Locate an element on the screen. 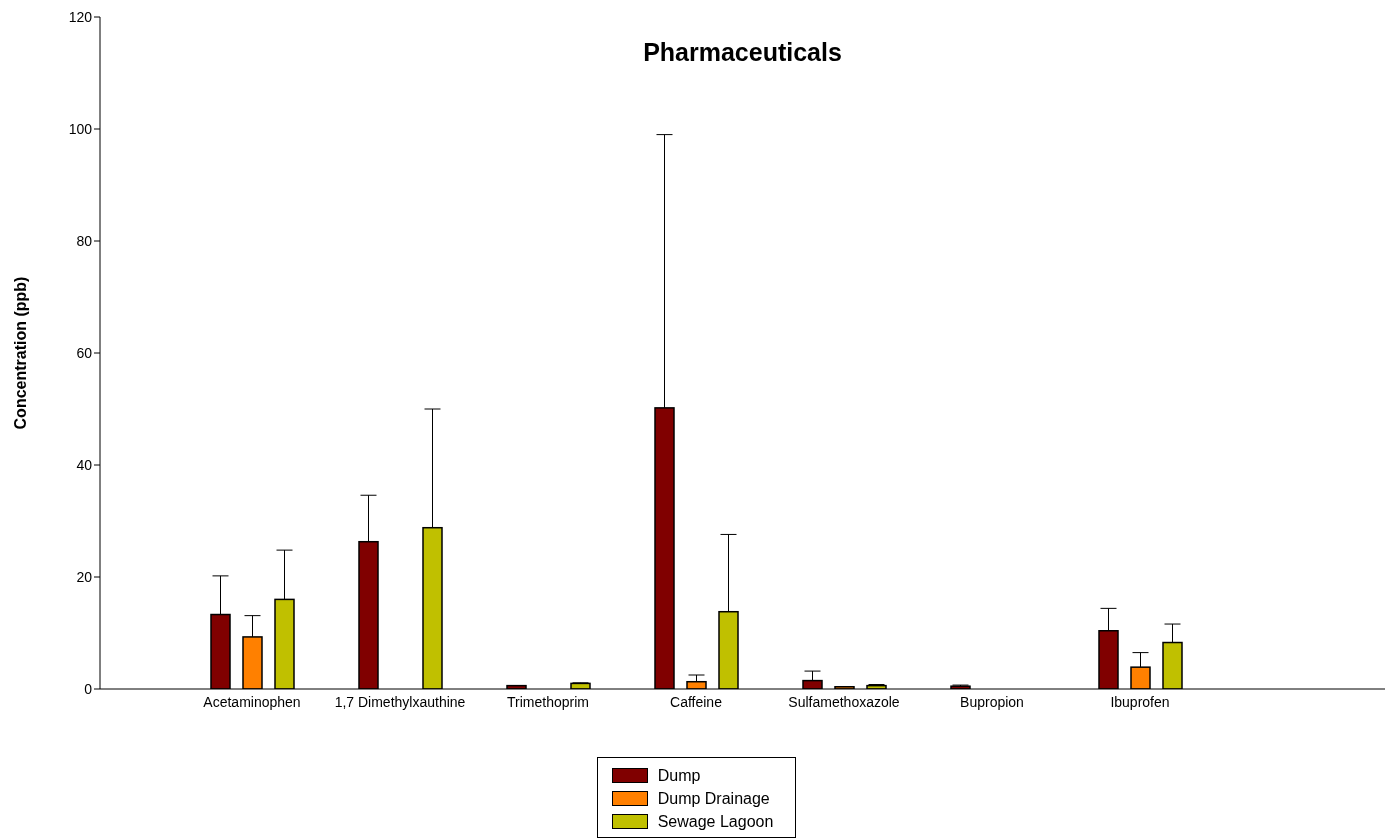 The image size is (1388, 839). text: Pharmaceuticals is located at coordinates (742, 52).